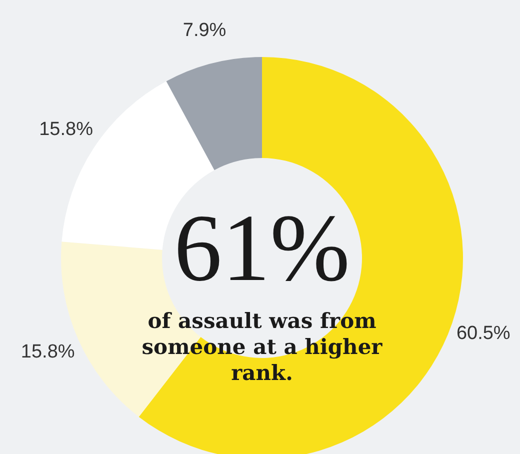 The image size is (520, 454). What do you see at coordinates (204, 31) in the screenshot?
I see `data-label: 7.9%` at bounding box center [204, 31].